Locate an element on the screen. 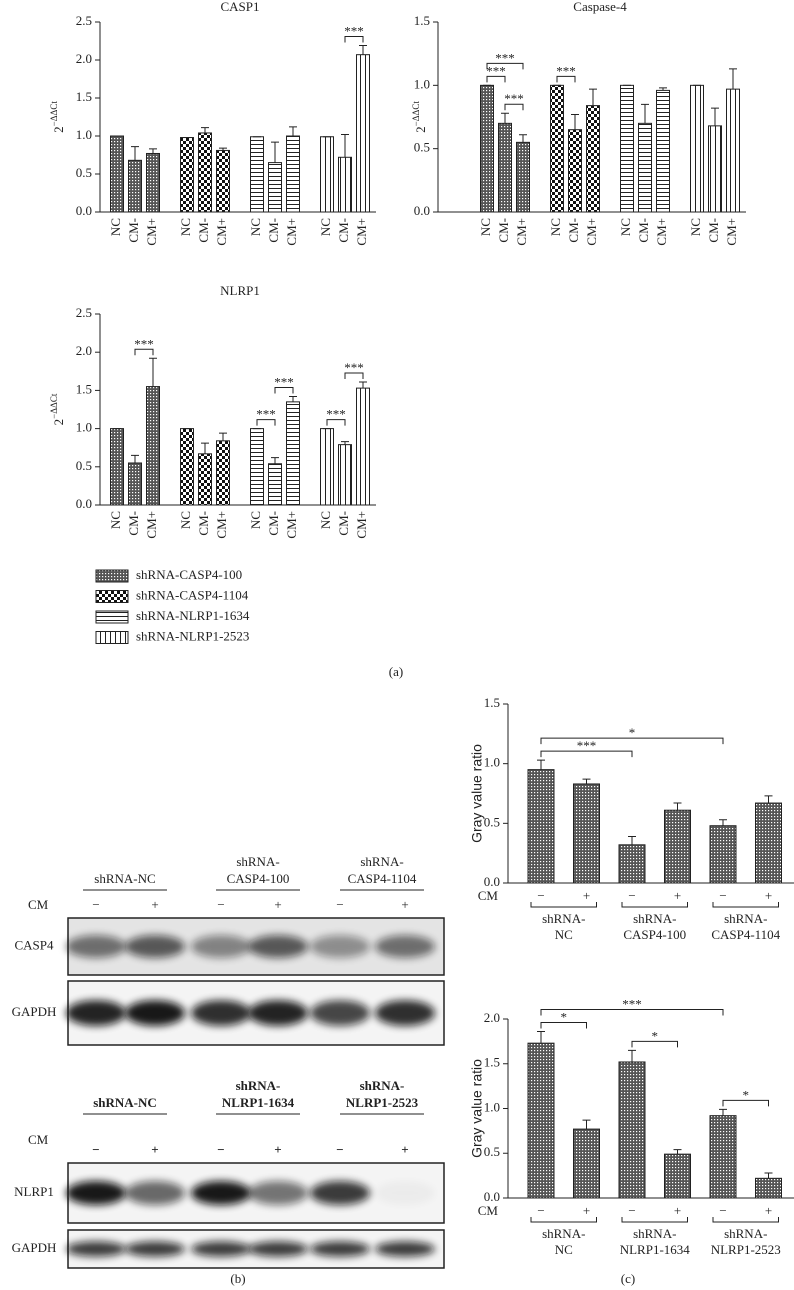  y-tick-label: 1.5 is located at coordinates (422, 20).